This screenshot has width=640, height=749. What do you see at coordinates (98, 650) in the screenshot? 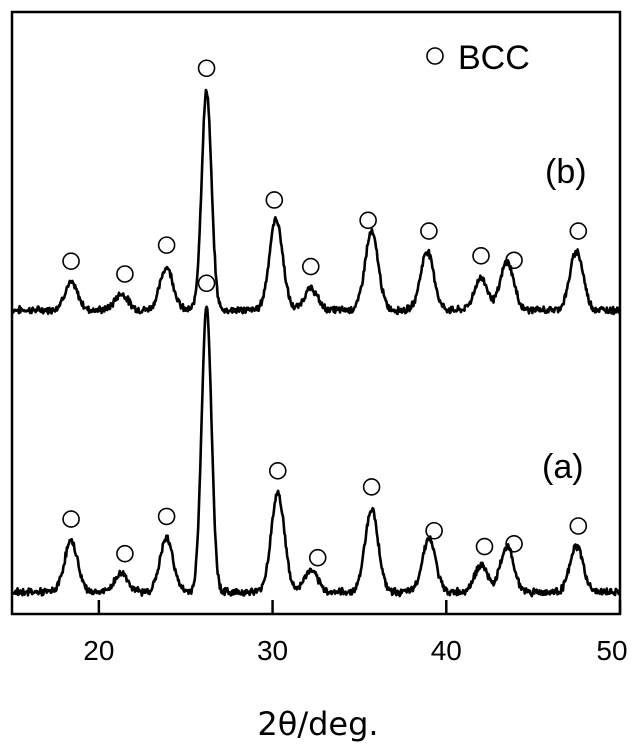
I see `x-tick-label-20: 20` at bounding box center [98, 650].